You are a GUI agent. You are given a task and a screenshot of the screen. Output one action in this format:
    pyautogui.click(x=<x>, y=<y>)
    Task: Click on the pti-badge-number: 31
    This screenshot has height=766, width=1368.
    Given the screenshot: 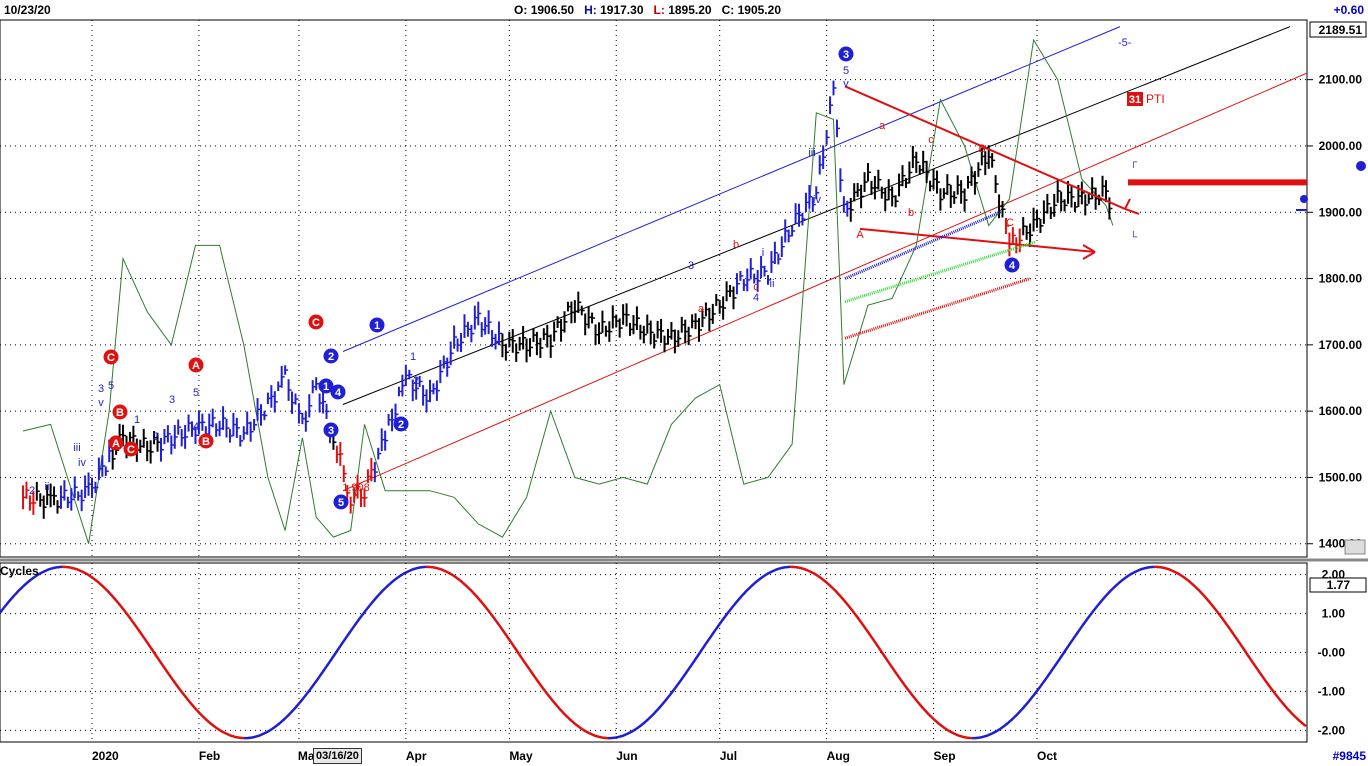 What is the action you would take?
    pyautogui.click(x=1135, y=100)
    